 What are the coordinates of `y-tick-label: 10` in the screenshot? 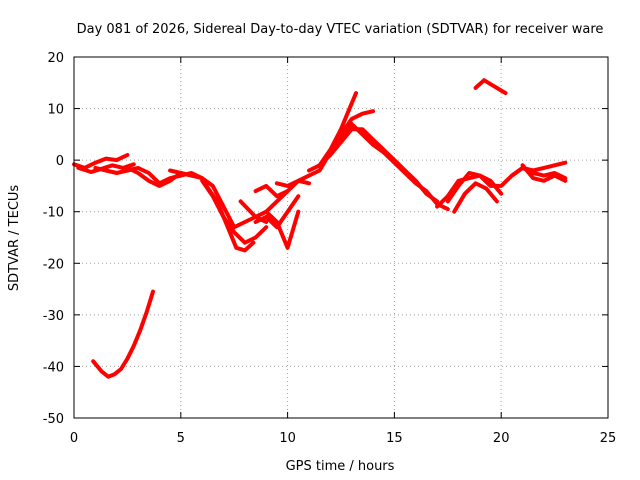 It's located at (55, 110).